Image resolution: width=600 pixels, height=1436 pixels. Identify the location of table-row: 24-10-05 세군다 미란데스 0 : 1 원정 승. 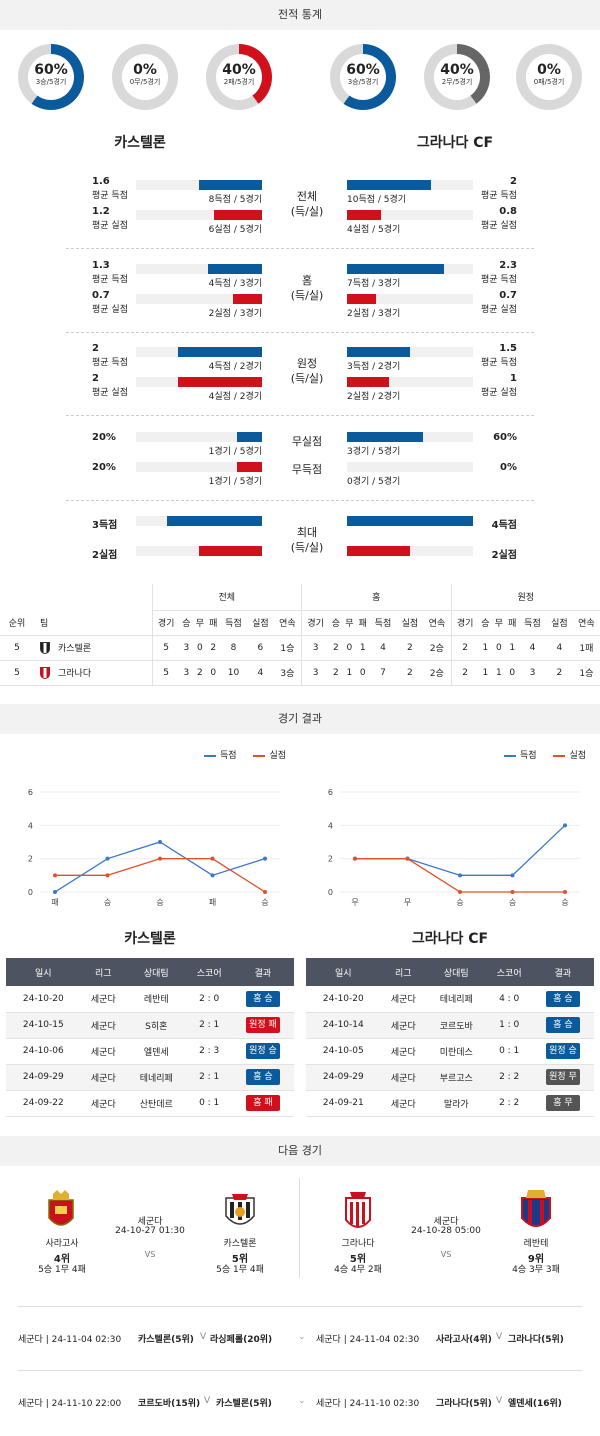
(450, 1051).